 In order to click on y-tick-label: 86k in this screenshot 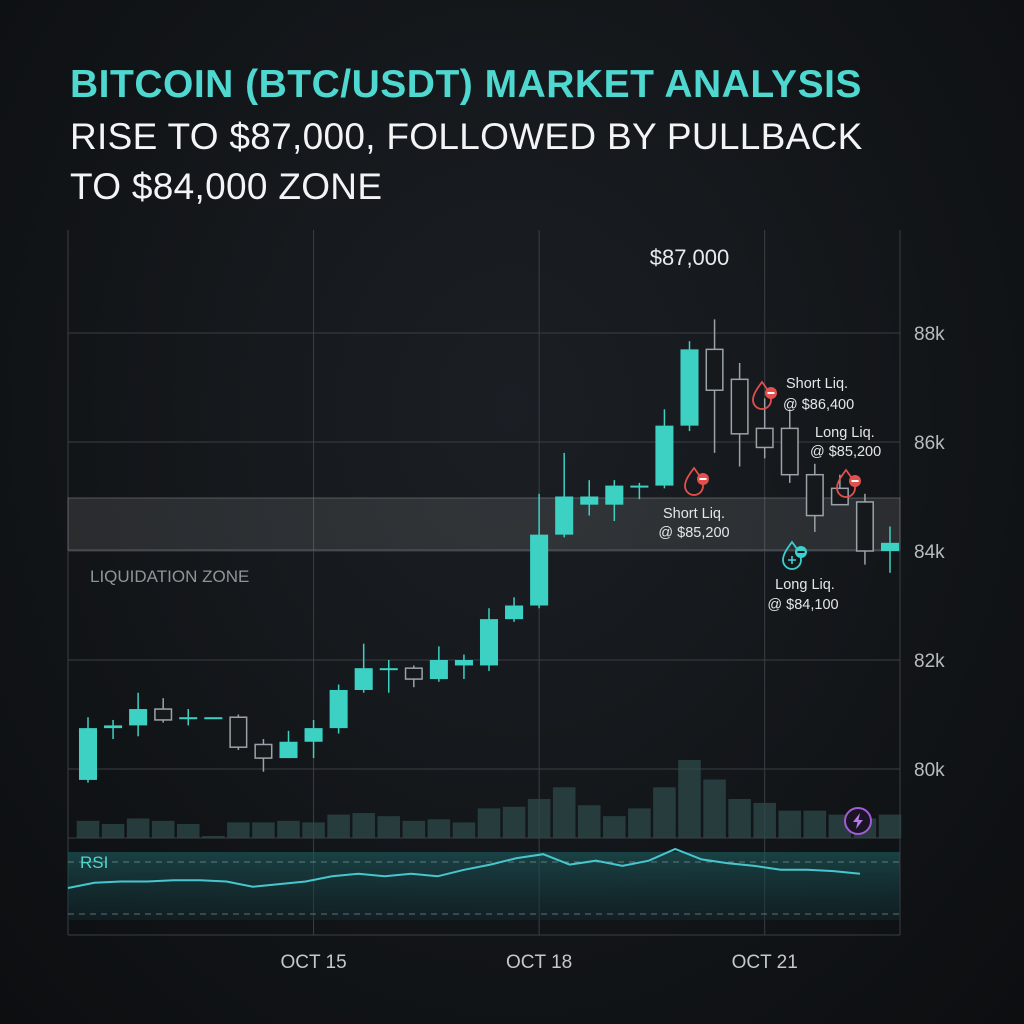, I will do `click(929, 443)`.